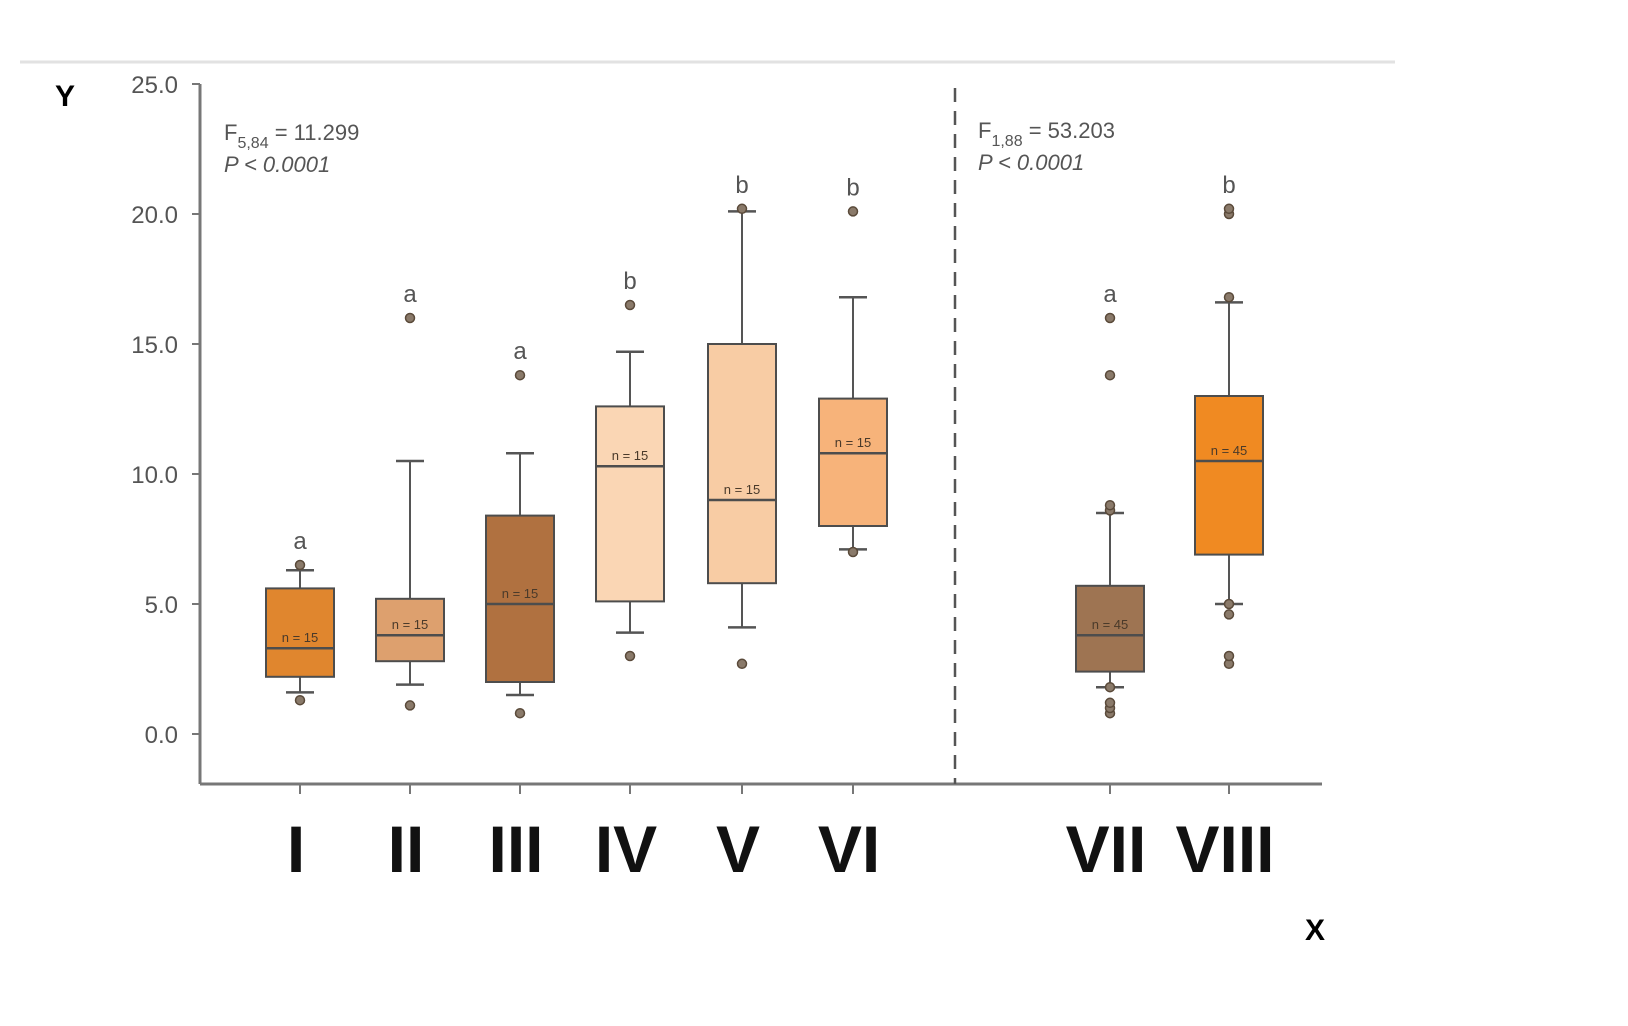  What do you see at coordinates (65, 96) in the screenshot?
I see `y-axis-label: Y` at bounding box center [65, 96].